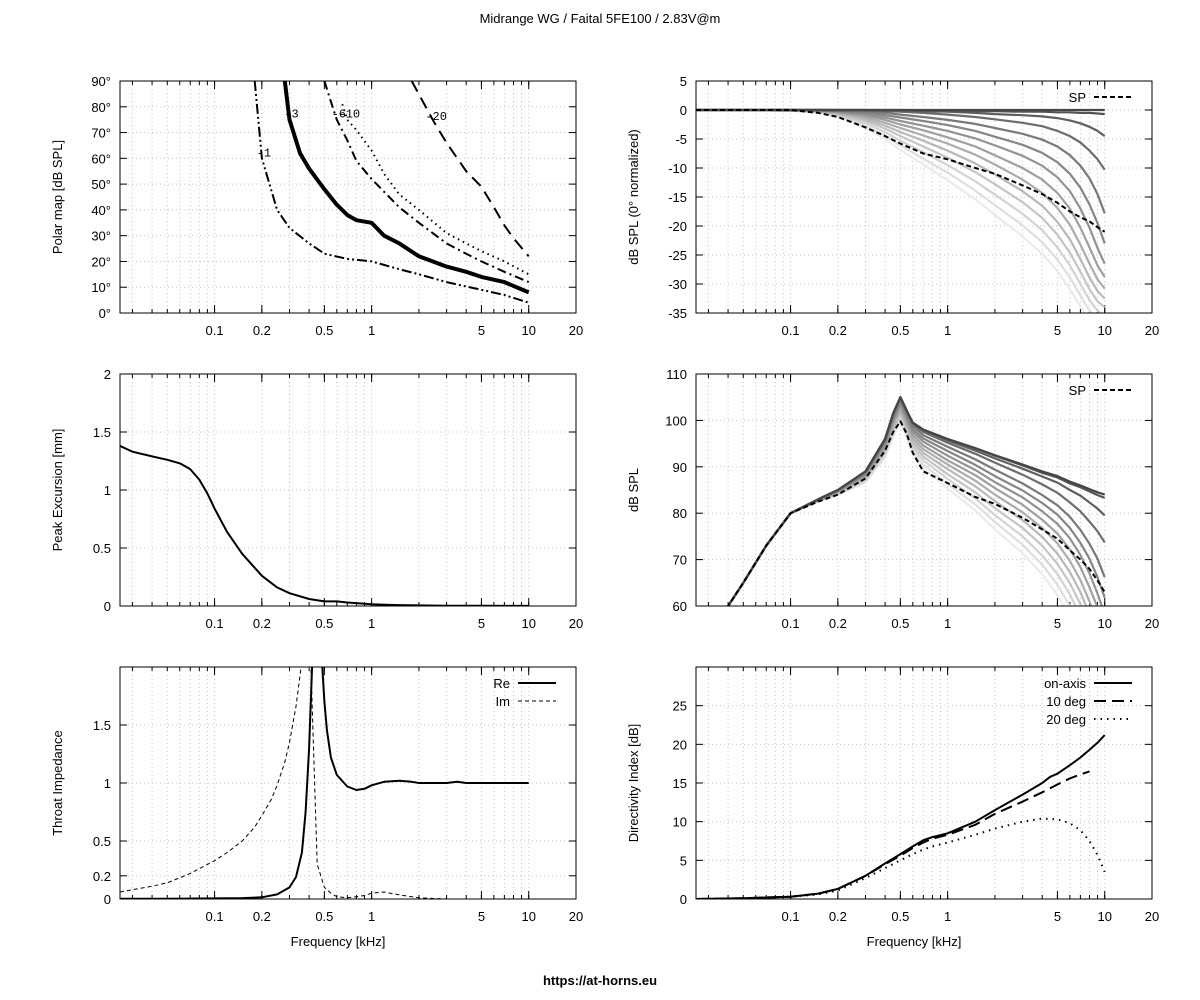 Image resolution: width=1200 pixels, height=1000 pixels. Describe the element at coordinates (680, 513) in the screenshot. I see `y-tick-label: 80` at that location.